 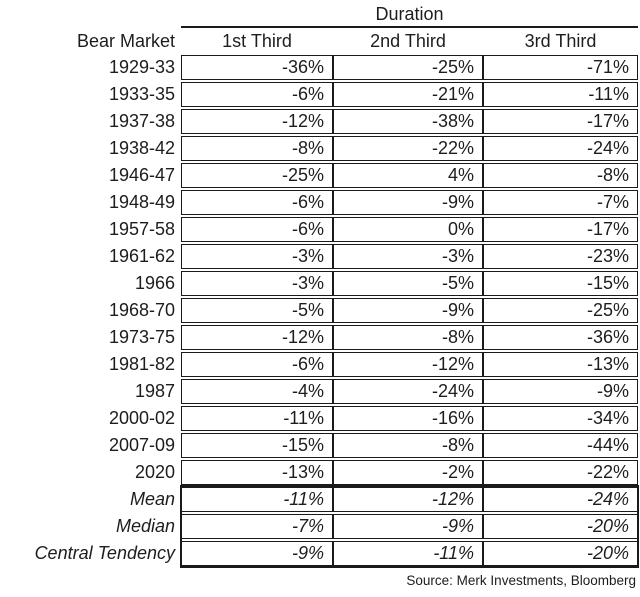 What do you see at coordinates (408, 229) in the screenshot?
I see `cell-2nd-third: 0%` at bounding box center [408, 229].